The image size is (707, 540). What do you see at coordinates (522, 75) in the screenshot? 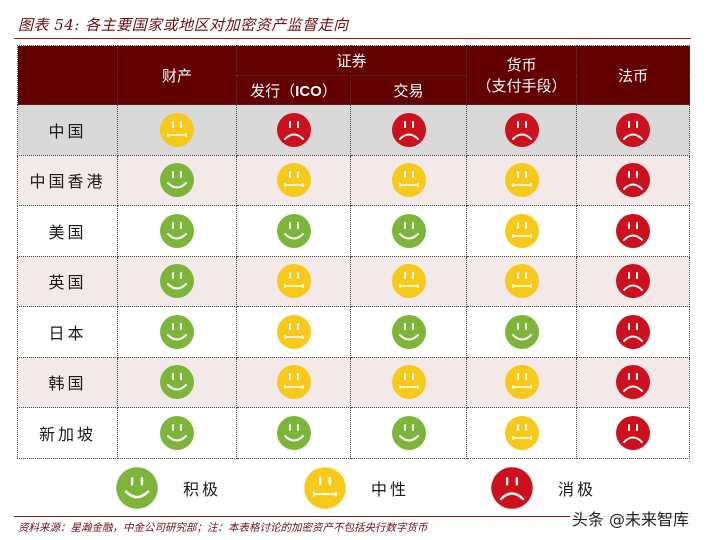
I see `header-currency: 货币 （支付手段）` at bounding box center [522, 75].